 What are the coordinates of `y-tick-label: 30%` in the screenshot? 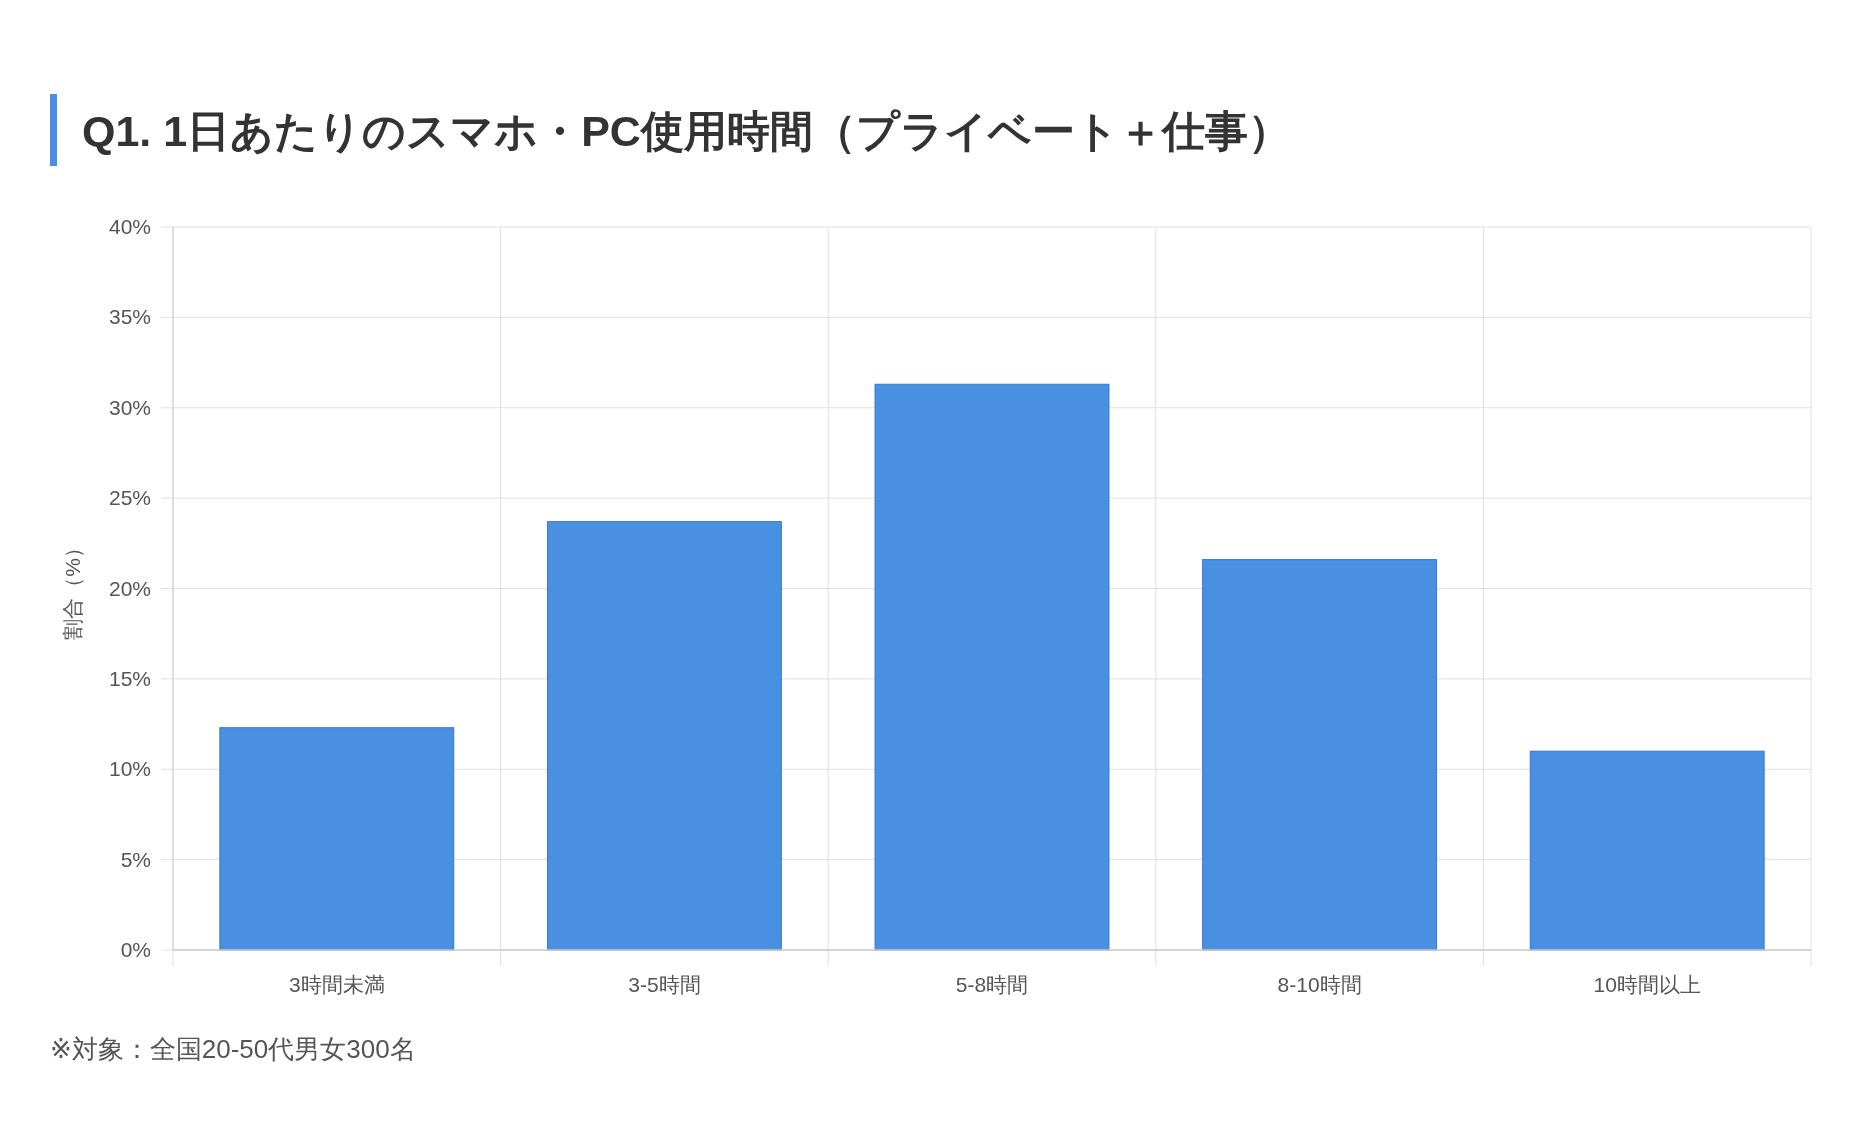 It's located at (129, 407).